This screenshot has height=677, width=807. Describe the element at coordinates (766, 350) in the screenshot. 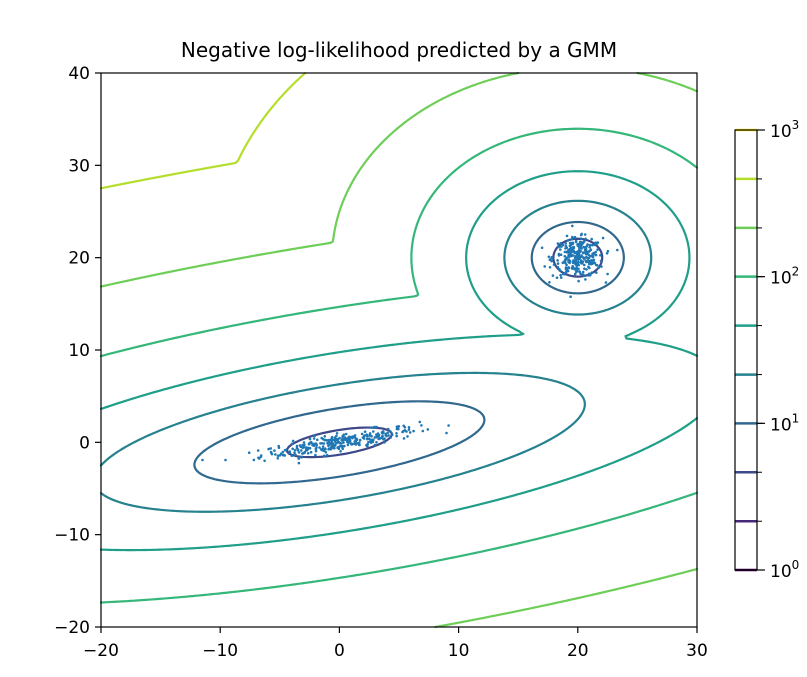

I see `colorbar: 100 101 102 103` at that location.